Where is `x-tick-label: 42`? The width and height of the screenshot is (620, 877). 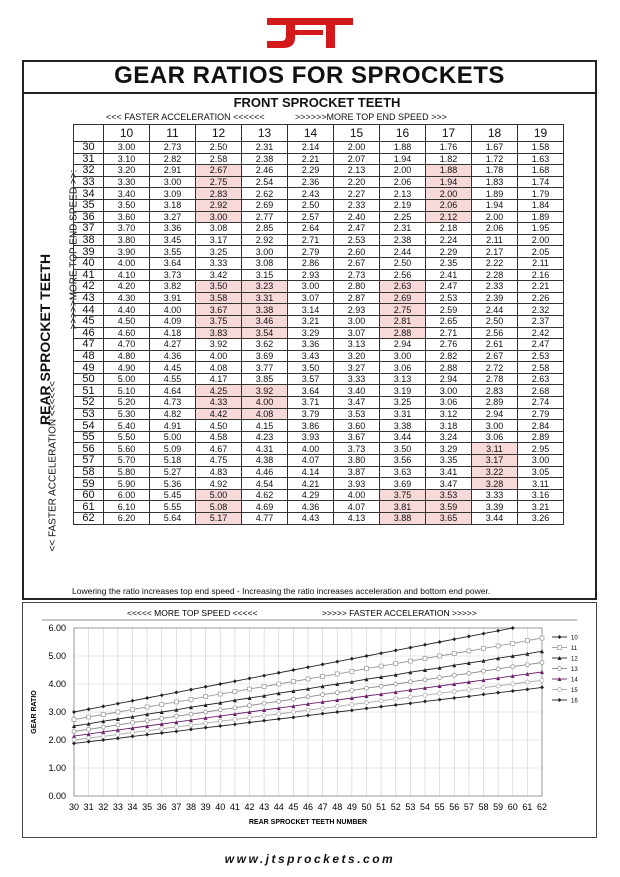
x-tick-label: 42 is located at coordinates (249, 807).